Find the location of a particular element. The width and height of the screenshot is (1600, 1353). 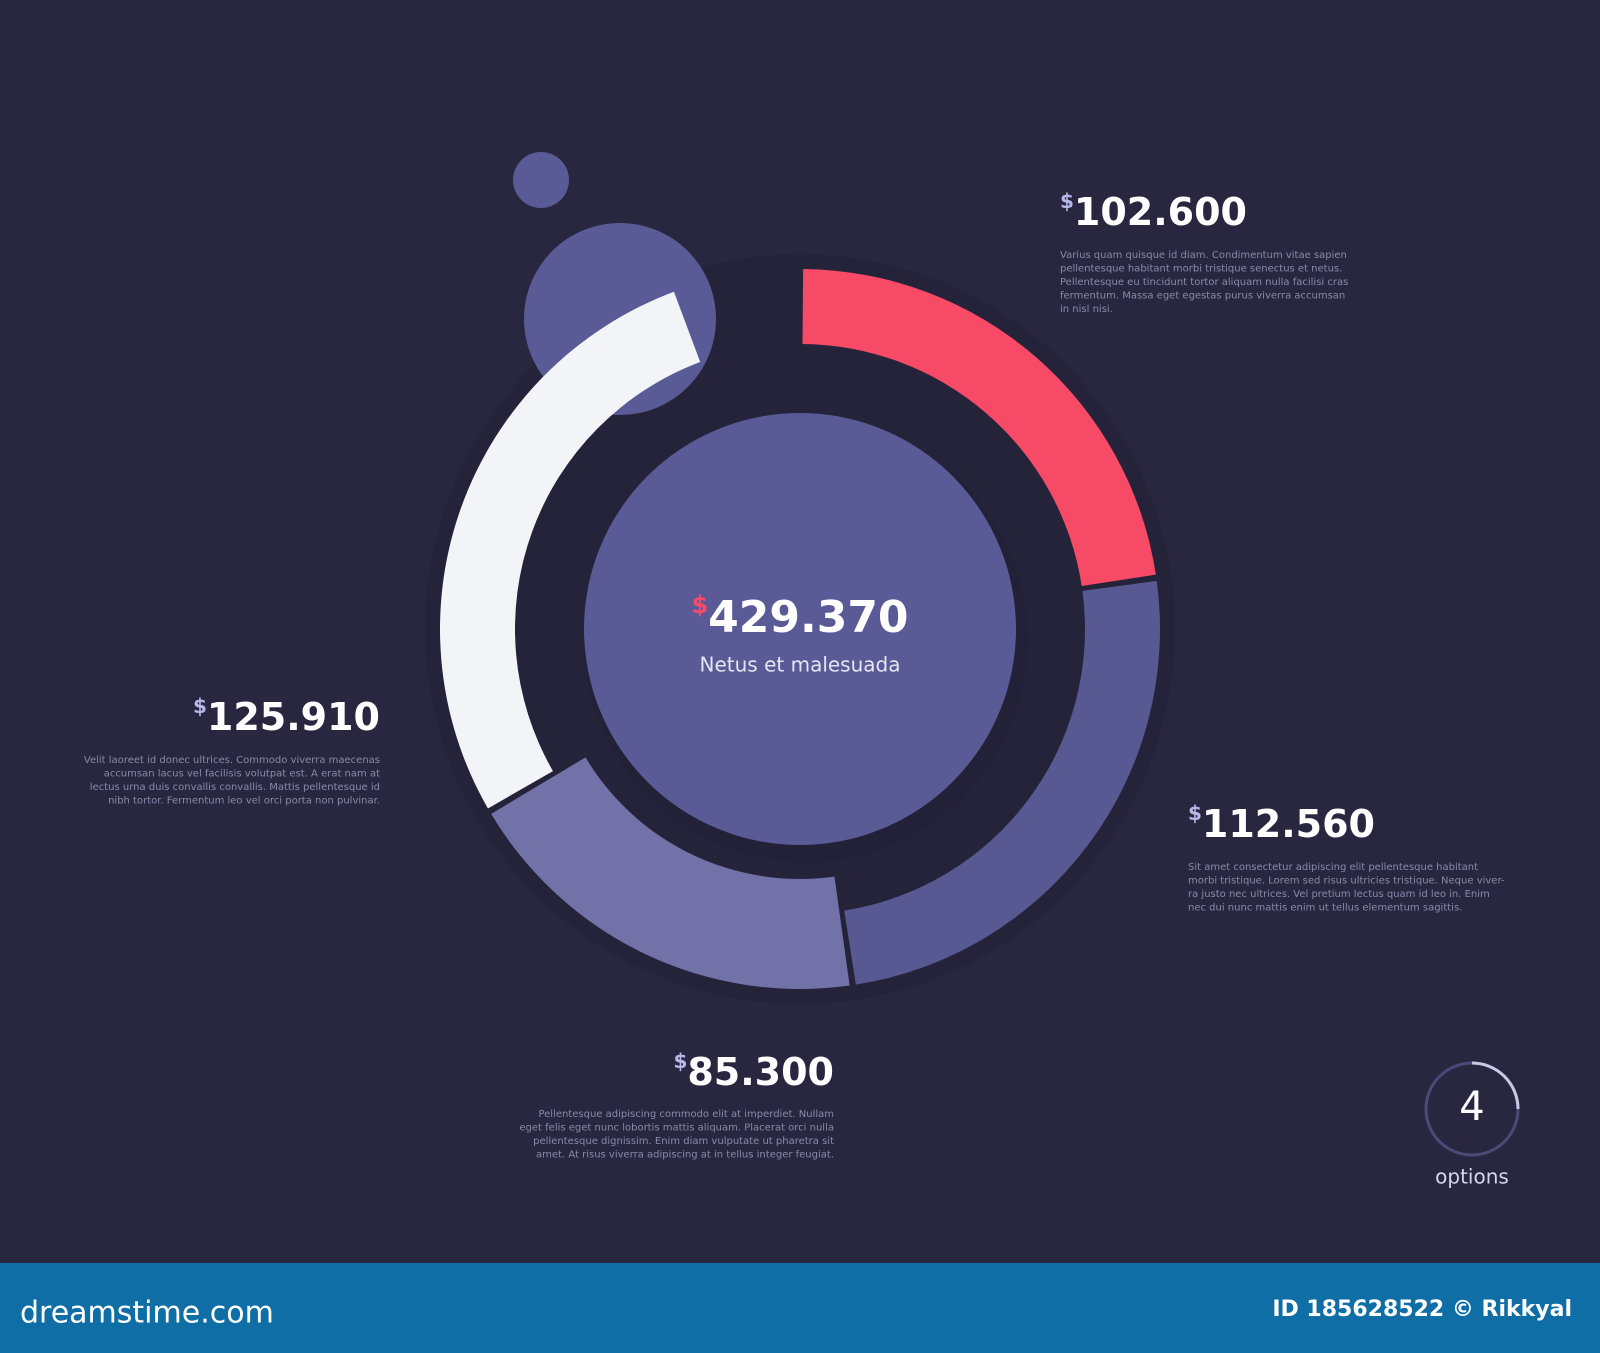

value-label: $112.560 is located at coordinates (1281, 823).